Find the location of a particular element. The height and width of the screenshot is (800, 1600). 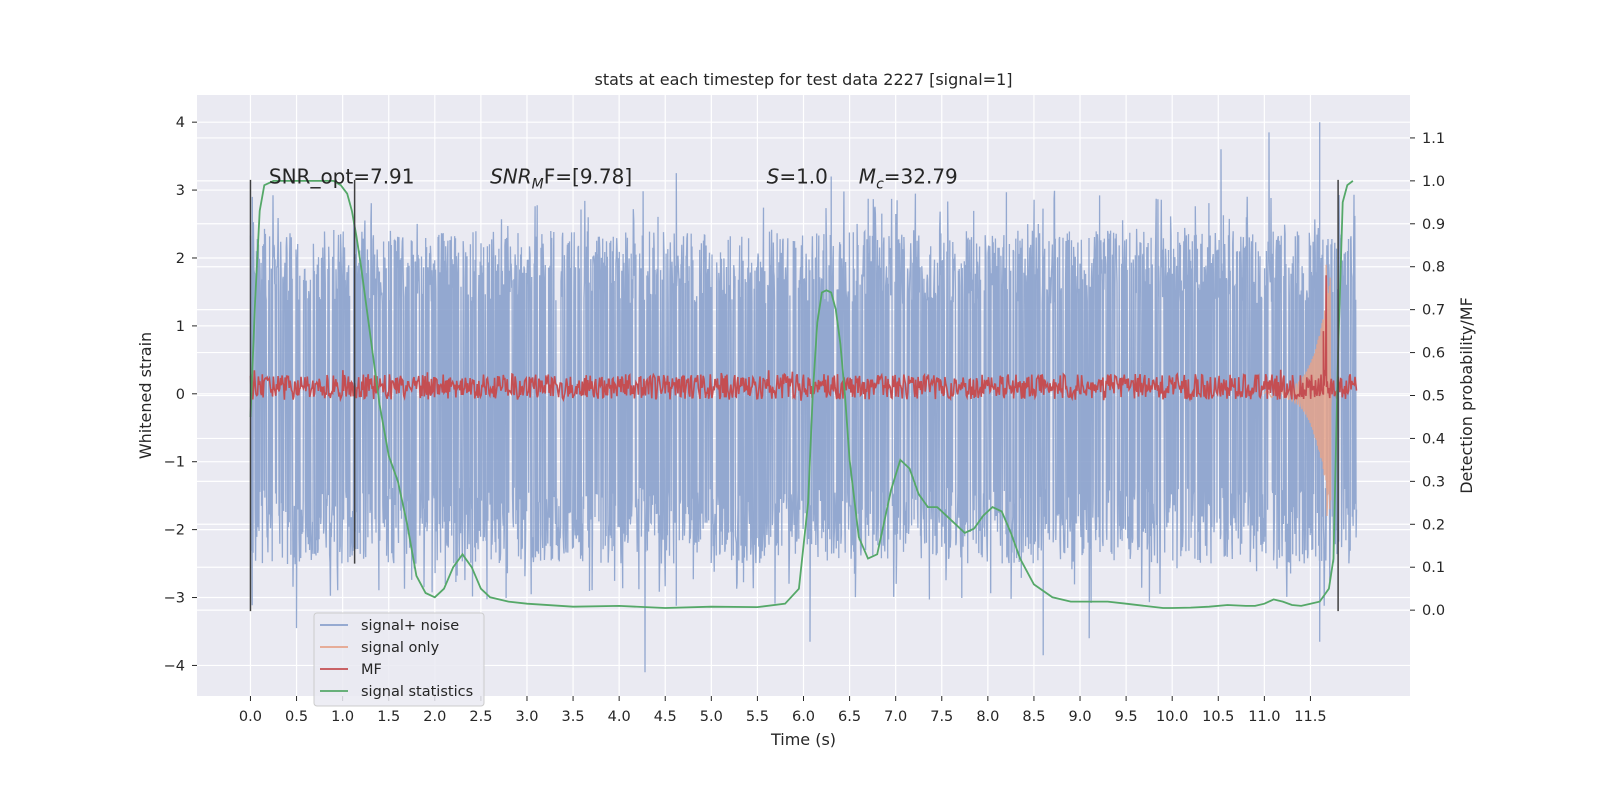

x-tick-label: 0.0 is located at coordinates (250, 717).